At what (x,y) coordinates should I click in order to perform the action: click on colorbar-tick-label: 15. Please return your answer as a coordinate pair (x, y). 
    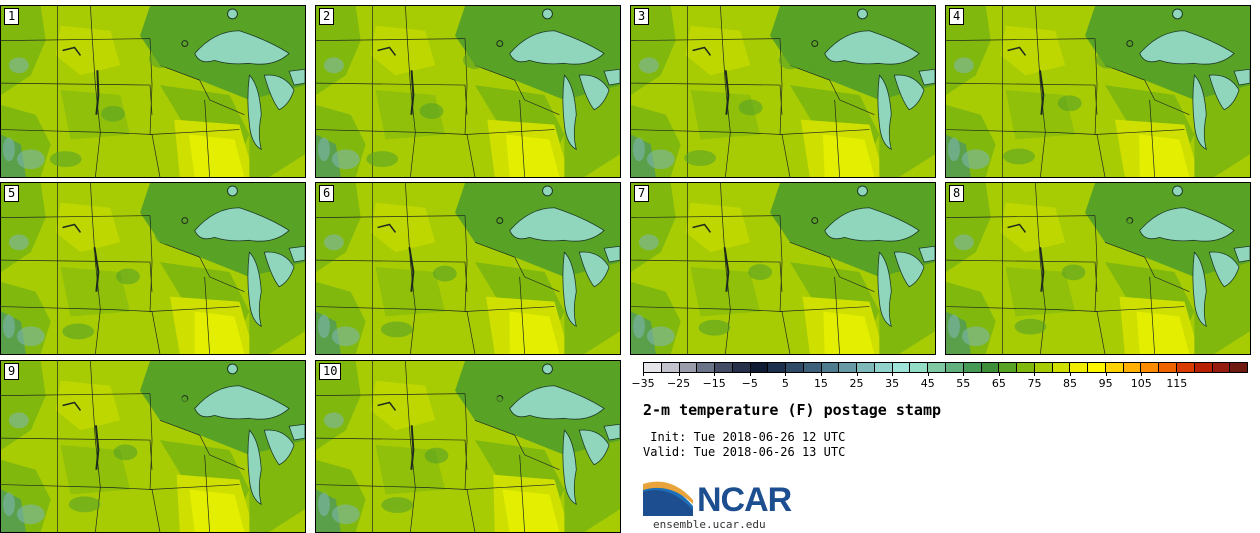
    Looking at the image, I should click on (820, 383).